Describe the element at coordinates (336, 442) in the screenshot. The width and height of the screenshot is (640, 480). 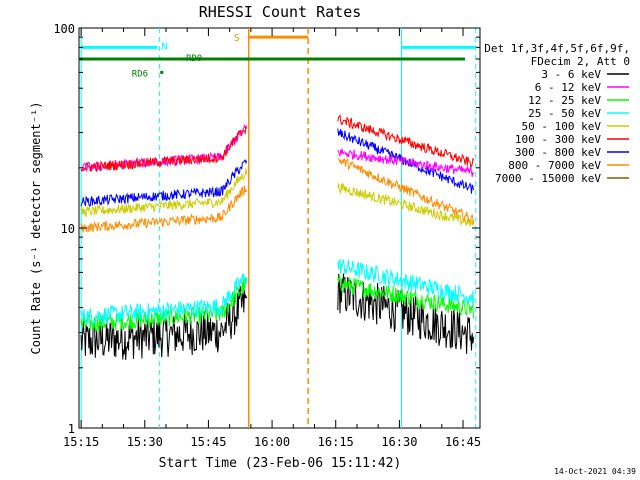
I see `x-tick-label: 16:15` at that location.